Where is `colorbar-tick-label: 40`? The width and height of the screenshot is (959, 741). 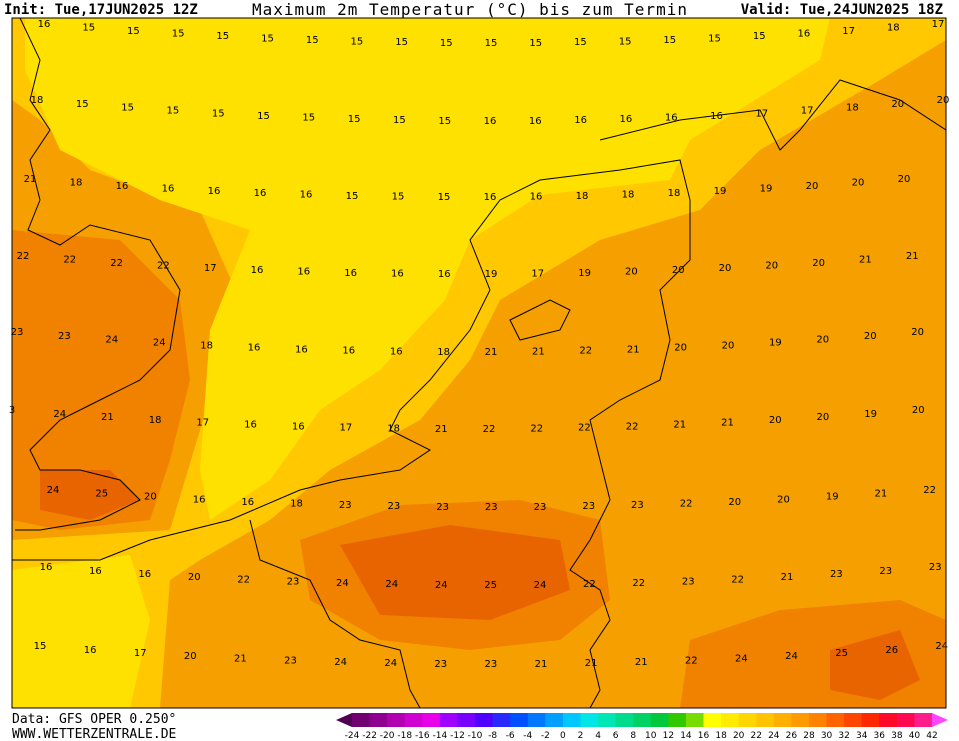
colorbar-tick-label: 40 is located at coordinates (915, 736).